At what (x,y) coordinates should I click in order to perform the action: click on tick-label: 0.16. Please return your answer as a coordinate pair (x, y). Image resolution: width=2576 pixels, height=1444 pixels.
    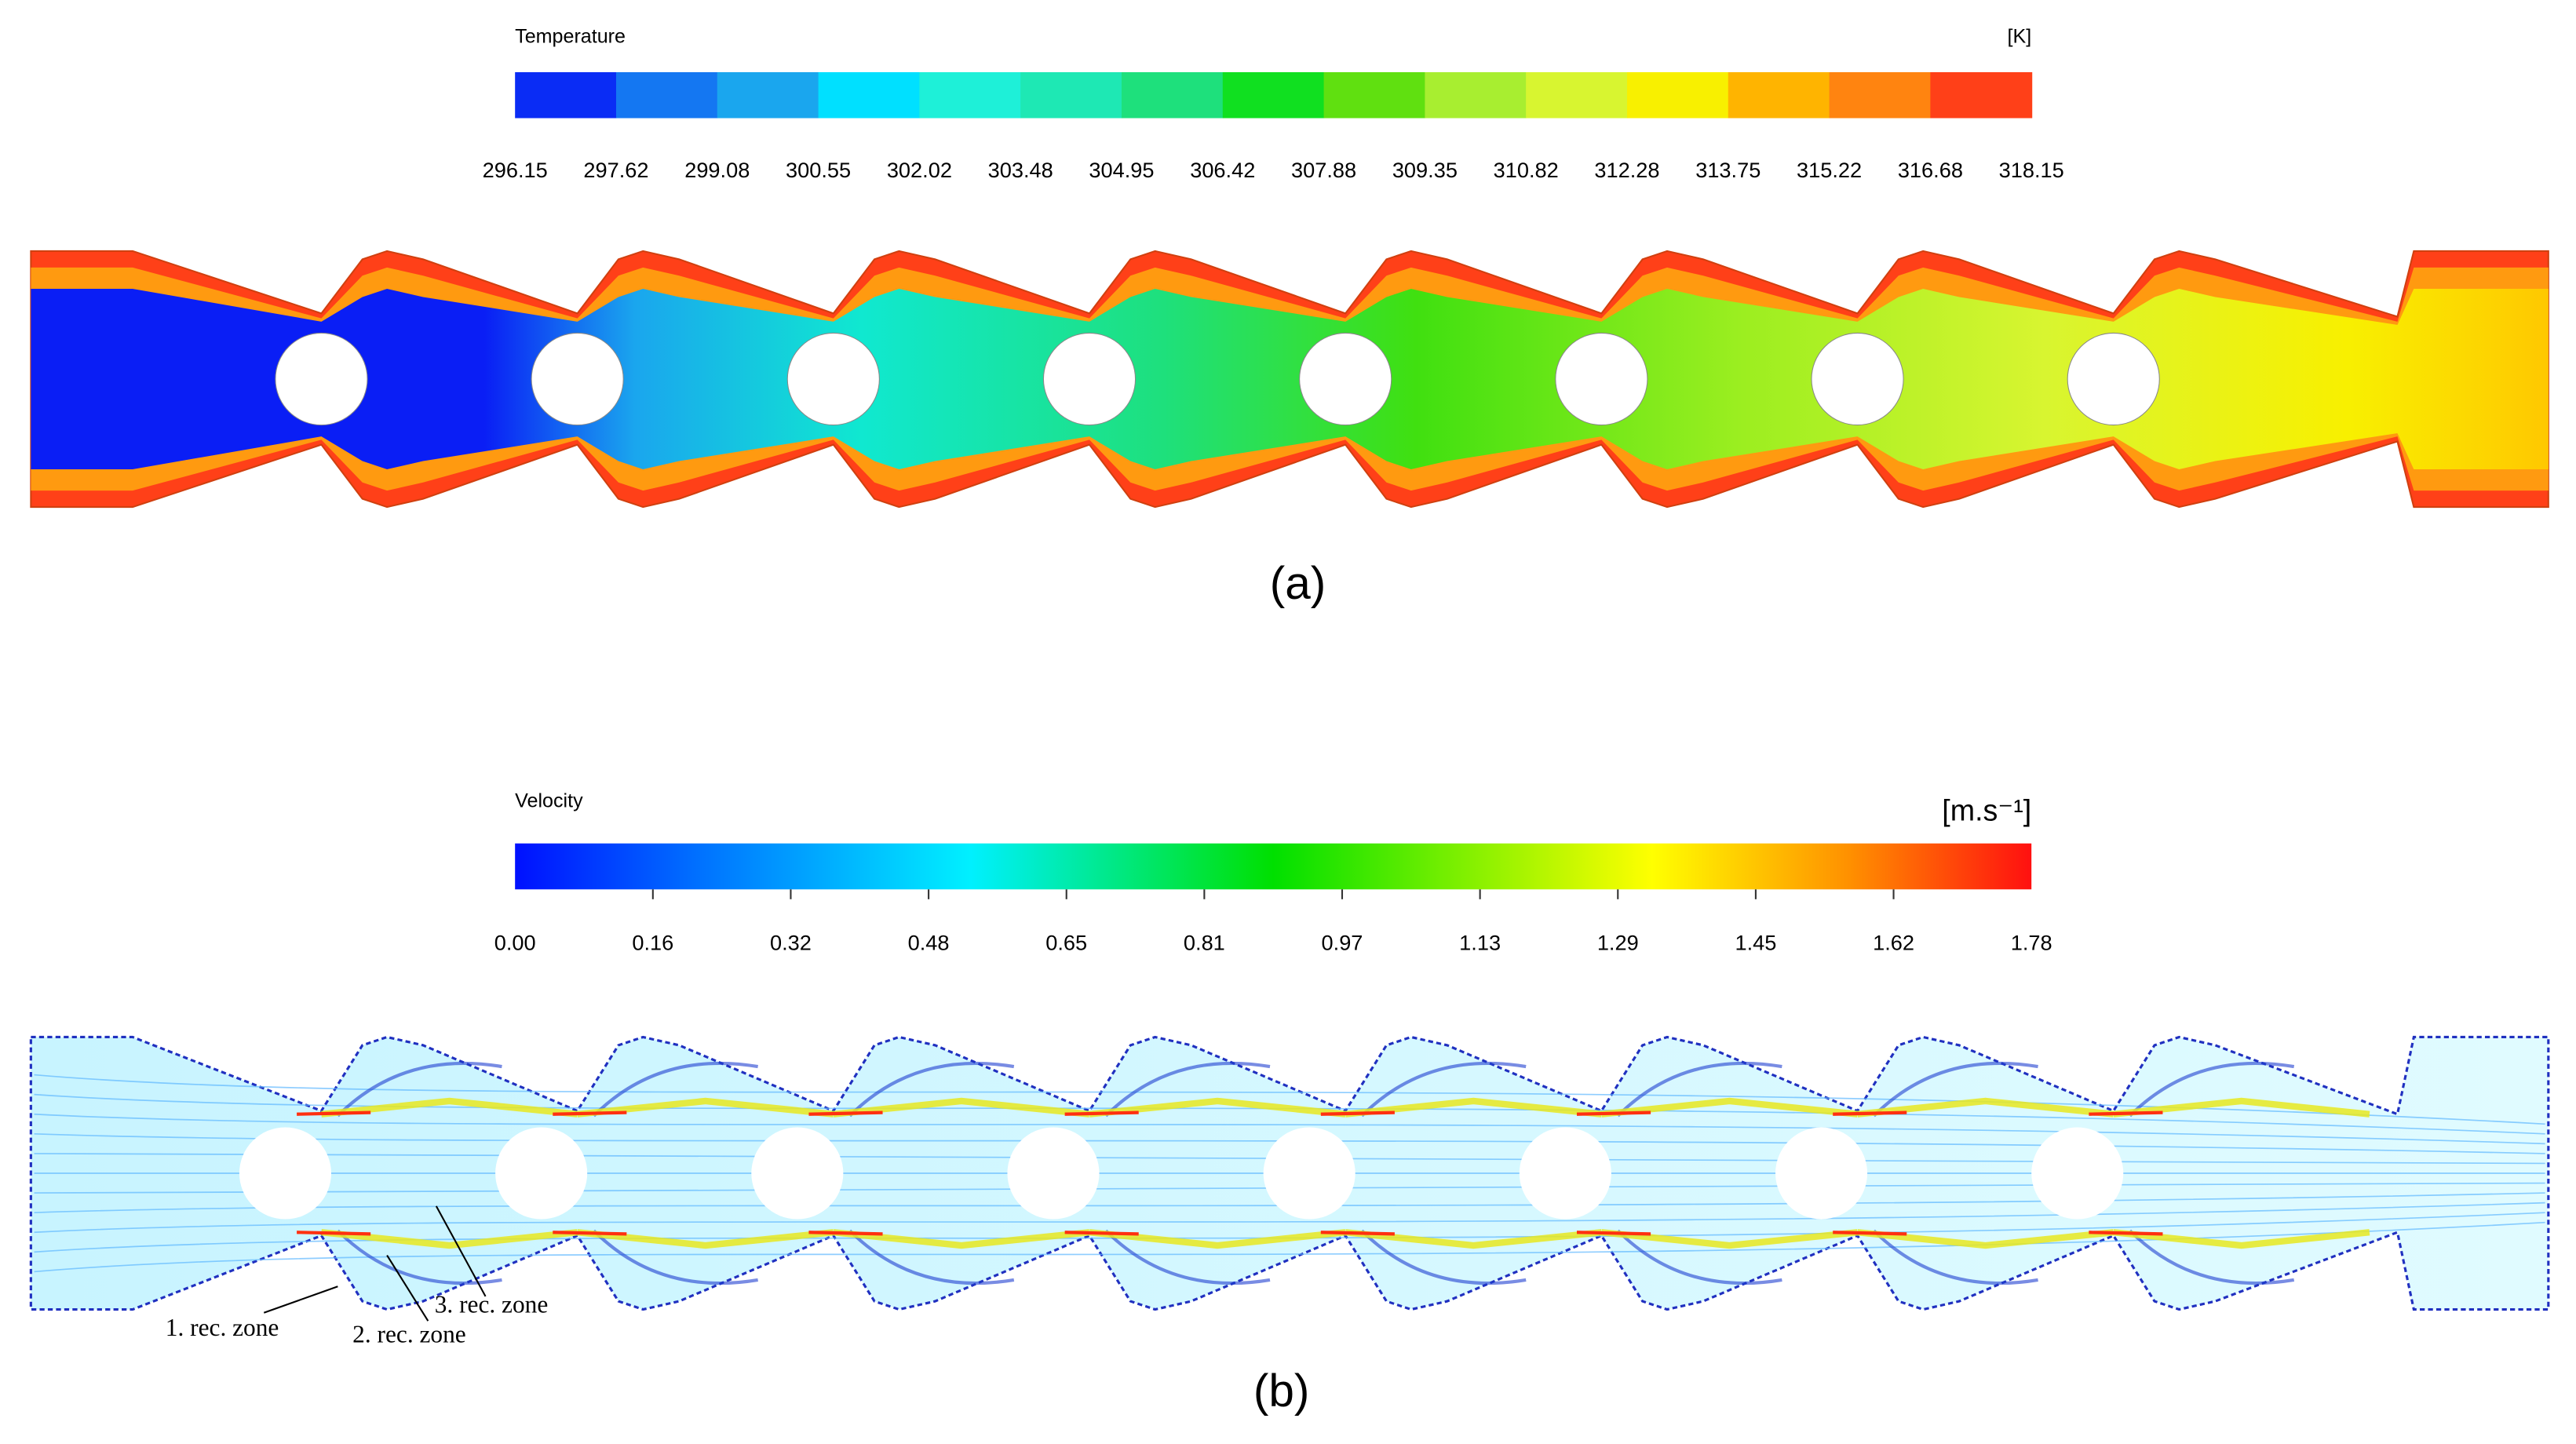
    Looking at the image, I should click on (652, 943).